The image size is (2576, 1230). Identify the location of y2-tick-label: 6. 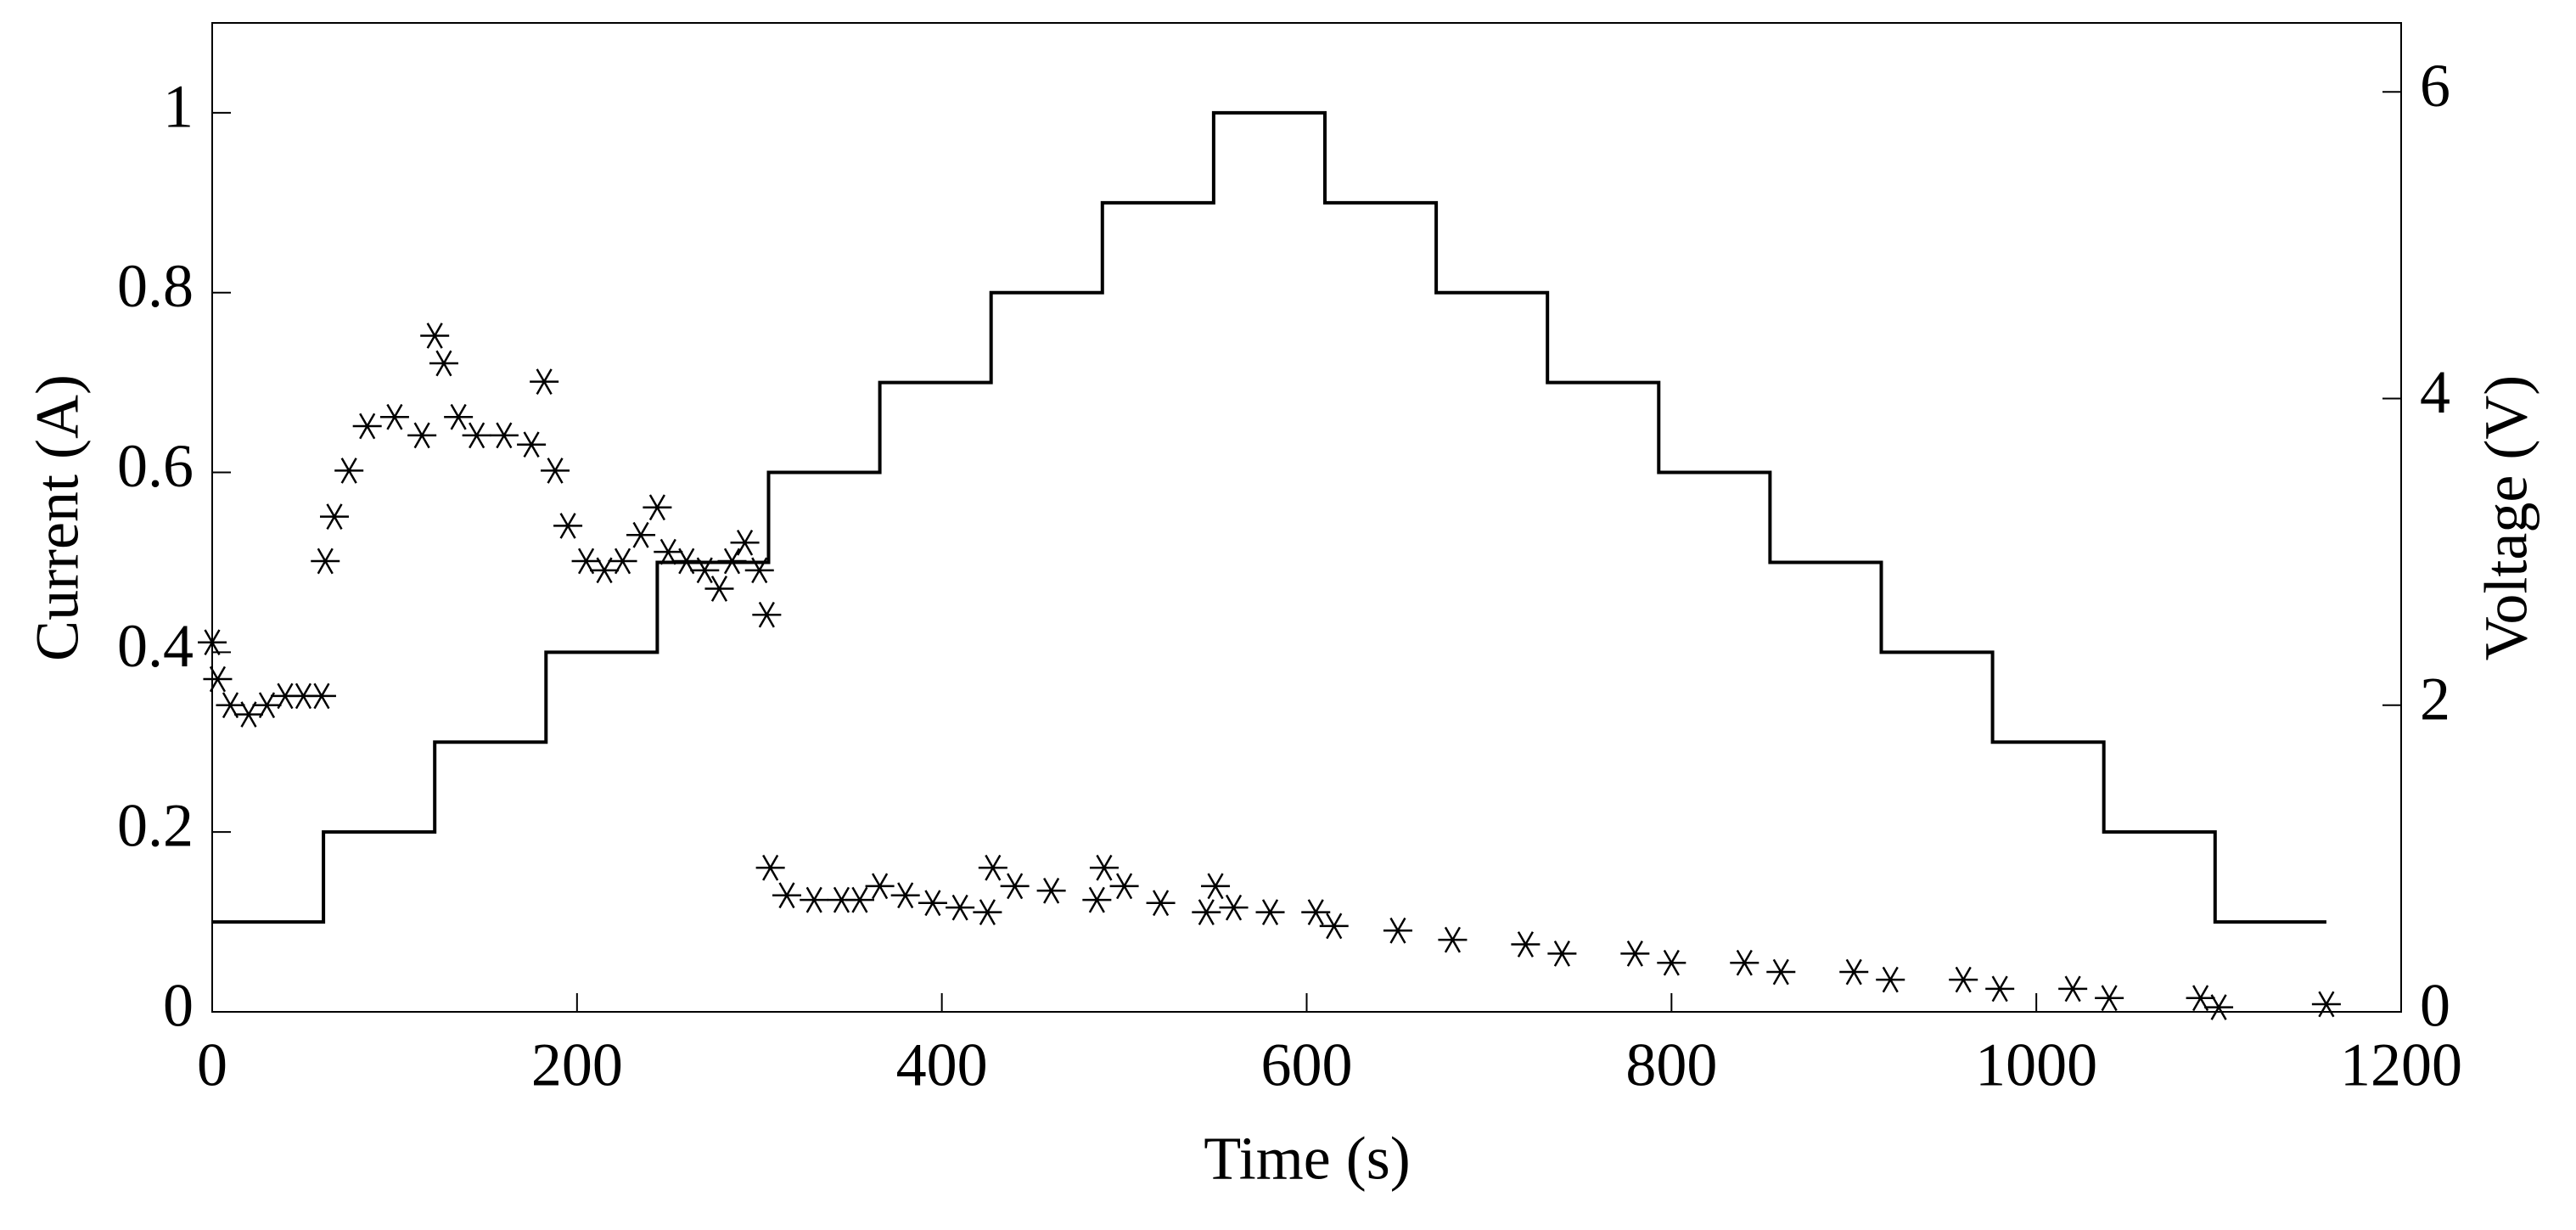
(2435, 86).